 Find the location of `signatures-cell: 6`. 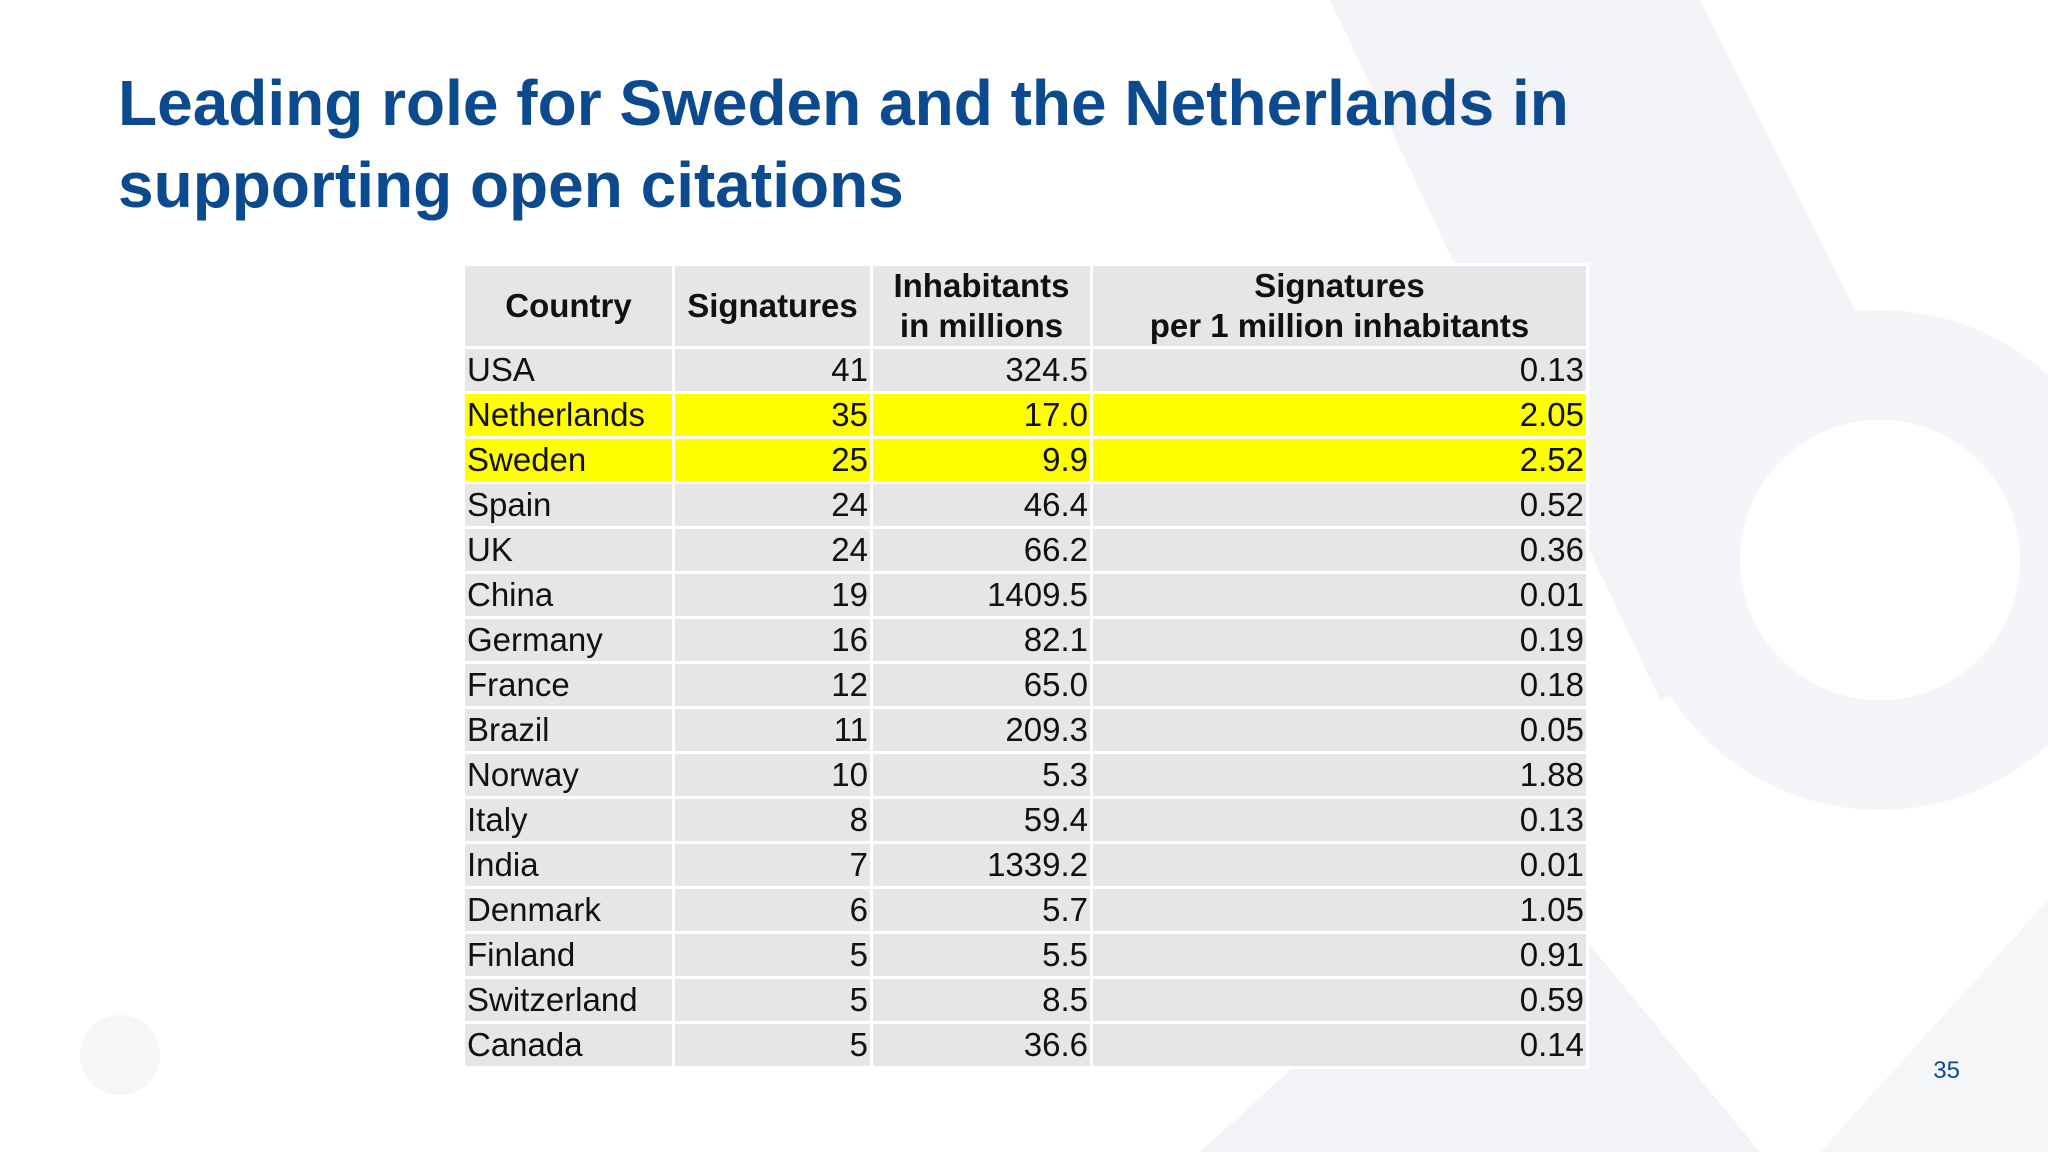

signatures-cell: 6 is located at coordinates (772, 910).